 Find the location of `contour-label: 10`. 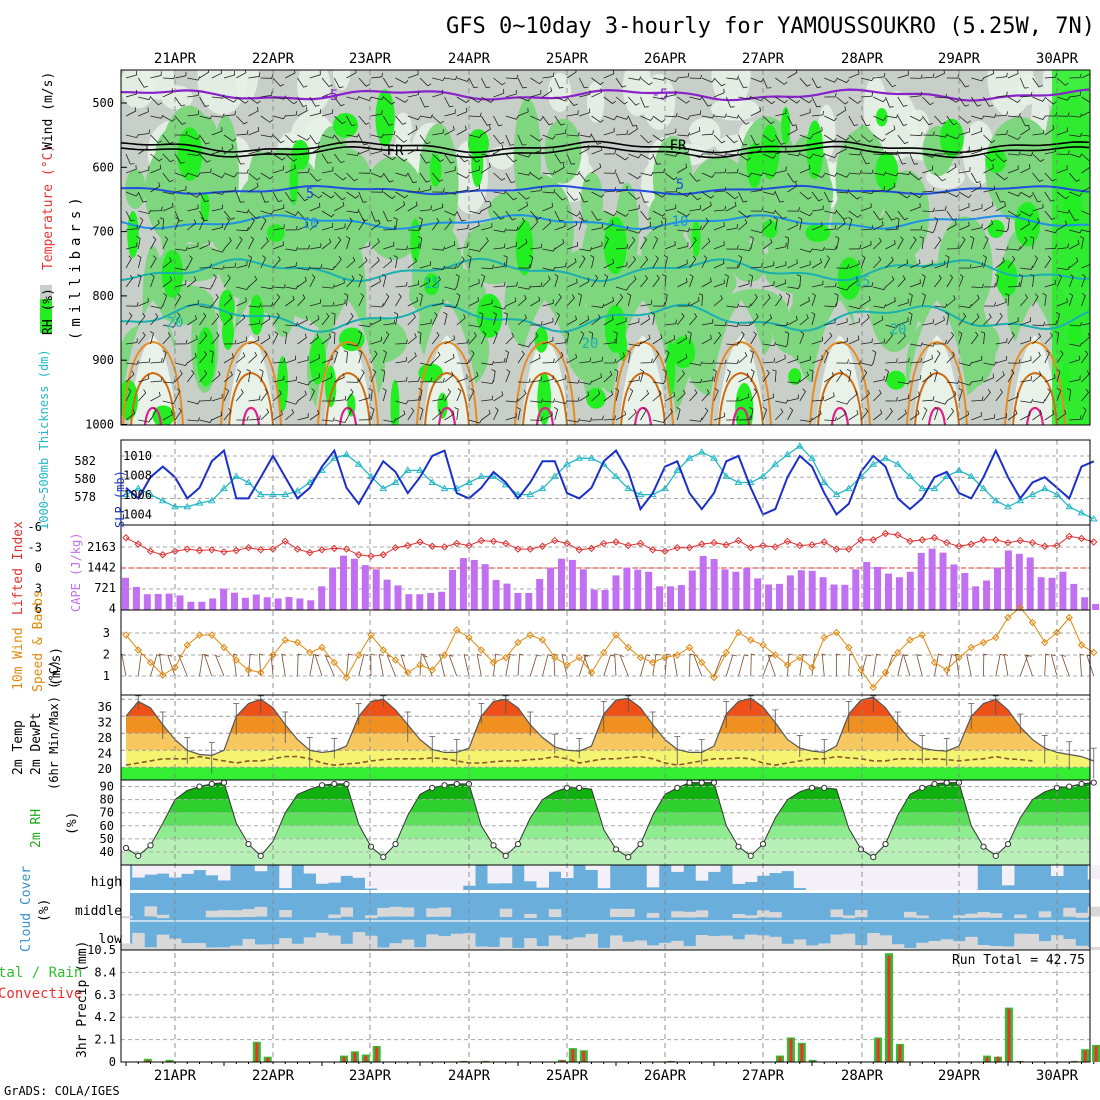

contour-label: 10 is located at coordinates (680, 222).